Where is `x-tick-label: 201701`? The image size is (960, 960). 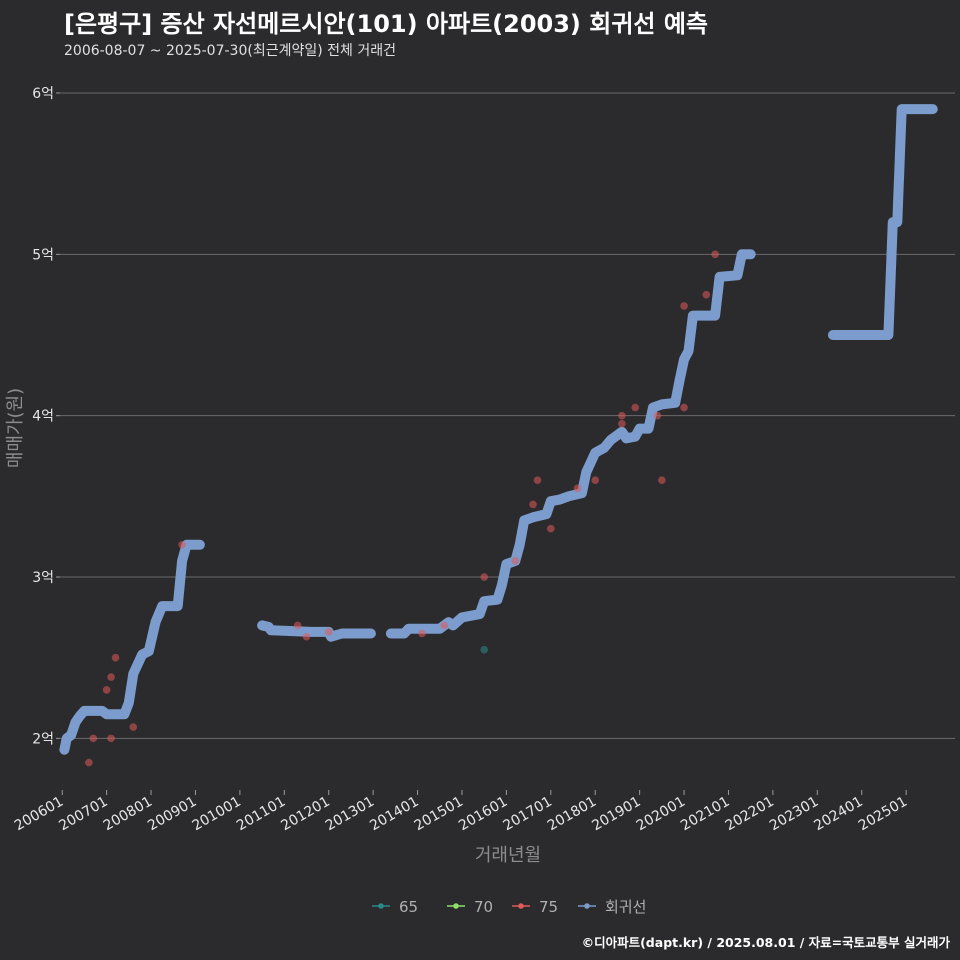
x-tick-label: 201701 is located at coordinates (528, 814).